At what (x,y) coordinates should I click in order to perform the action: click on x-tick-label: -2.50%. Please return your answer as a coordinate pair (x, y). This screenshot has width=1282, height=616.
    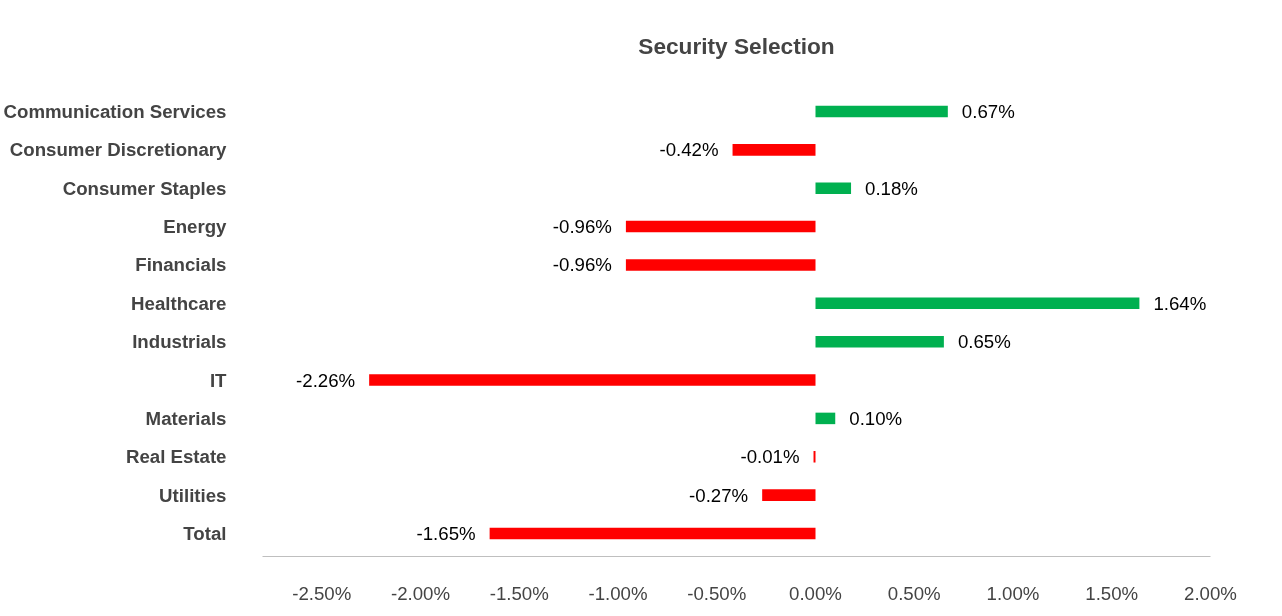
    Looking at the image, I should click on (322, 593).